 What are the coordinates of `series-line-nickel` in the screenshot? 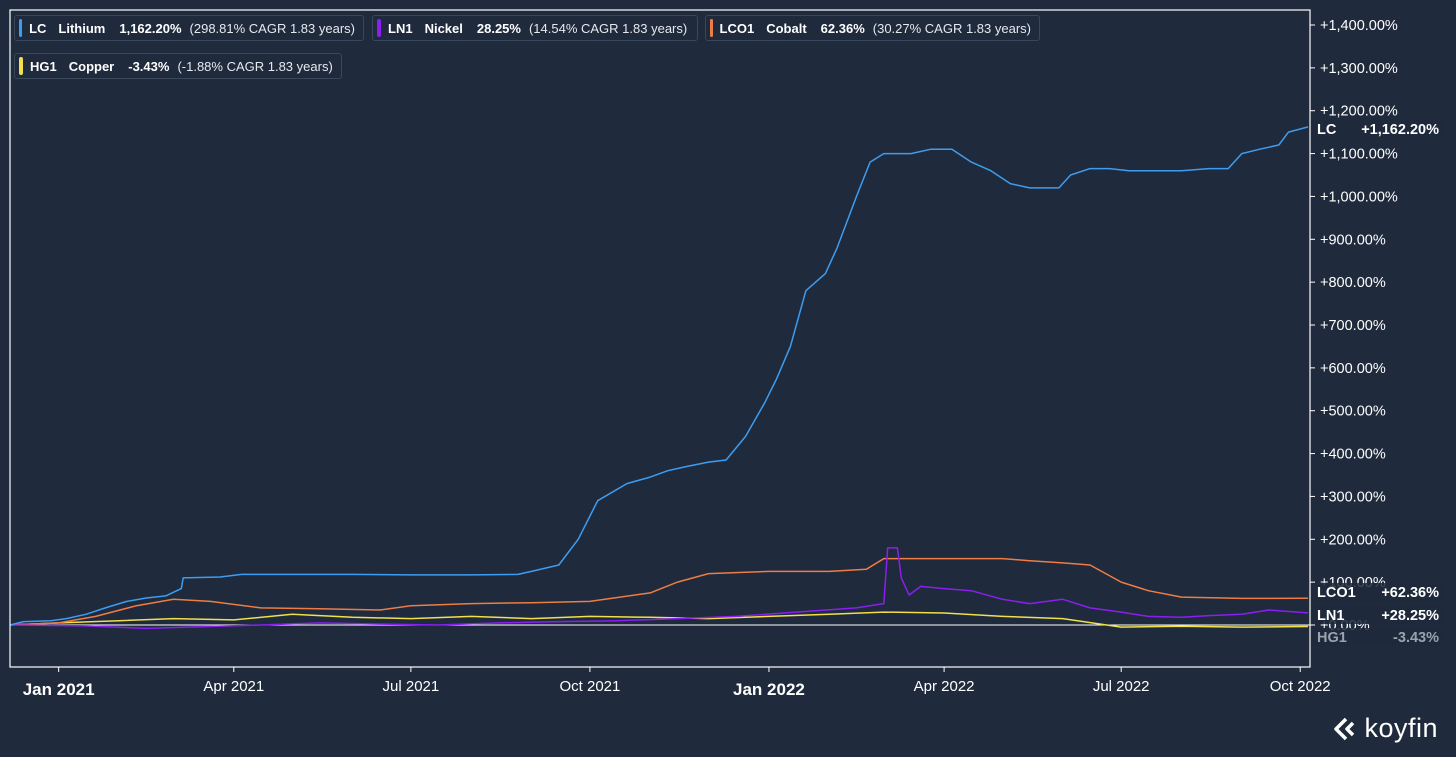 It's located at (659, 588).